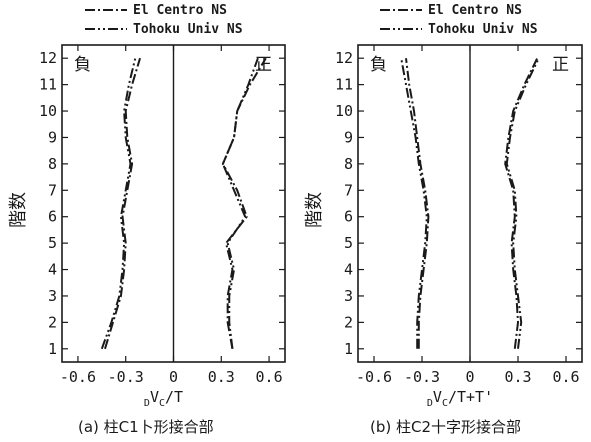  What do you see at coordinates (460, 398) in the screenshot?
I see `x-axis-label: DVC/T+T'` at bounding box center [460, 398].